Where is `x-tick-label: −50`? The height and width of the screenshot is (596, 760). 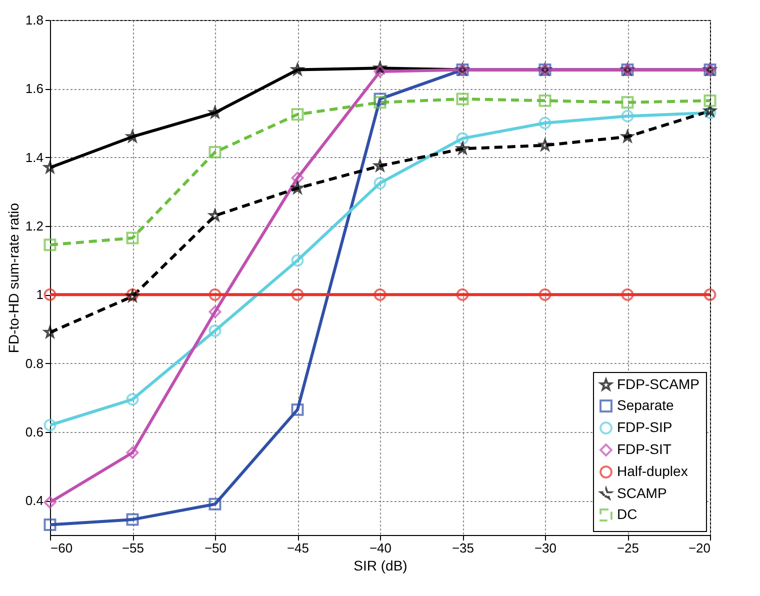
x-tick-label: −50 is located at coordinates (215, 548).